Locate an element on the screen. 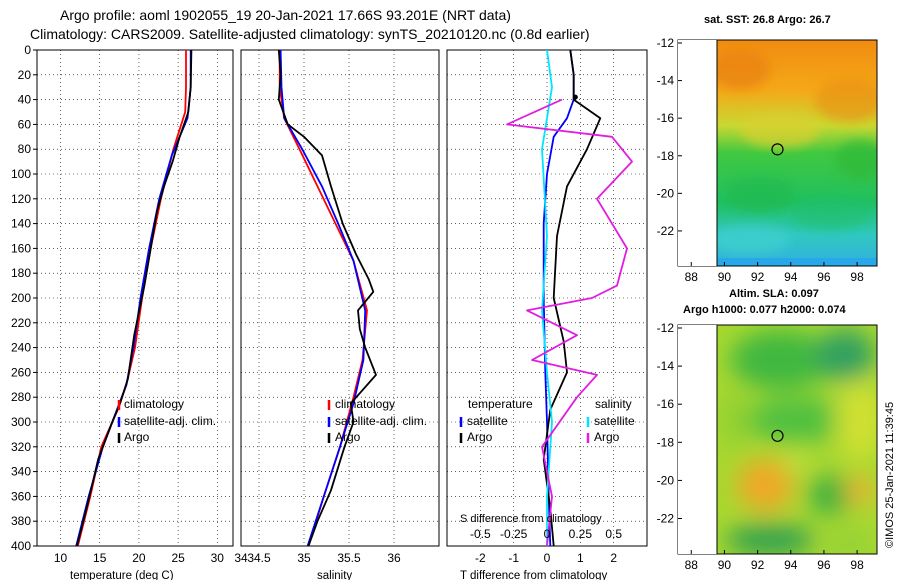 The width and height of the screenshot is (900, 580). series-satellite-s is located at coordinates (547, 297).